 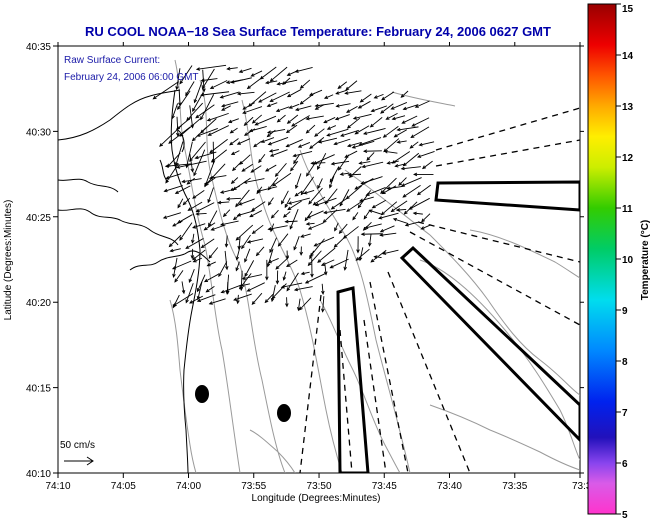 I want to click on x-tick-label: 74:05, so click(x=123, y=486).